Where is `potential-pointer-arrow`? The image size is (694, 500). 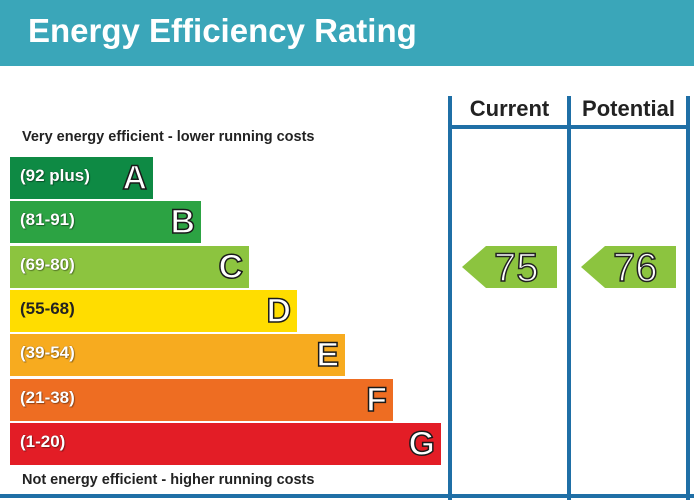
potential-pointer-arrow is located at coordinates (628, 266).